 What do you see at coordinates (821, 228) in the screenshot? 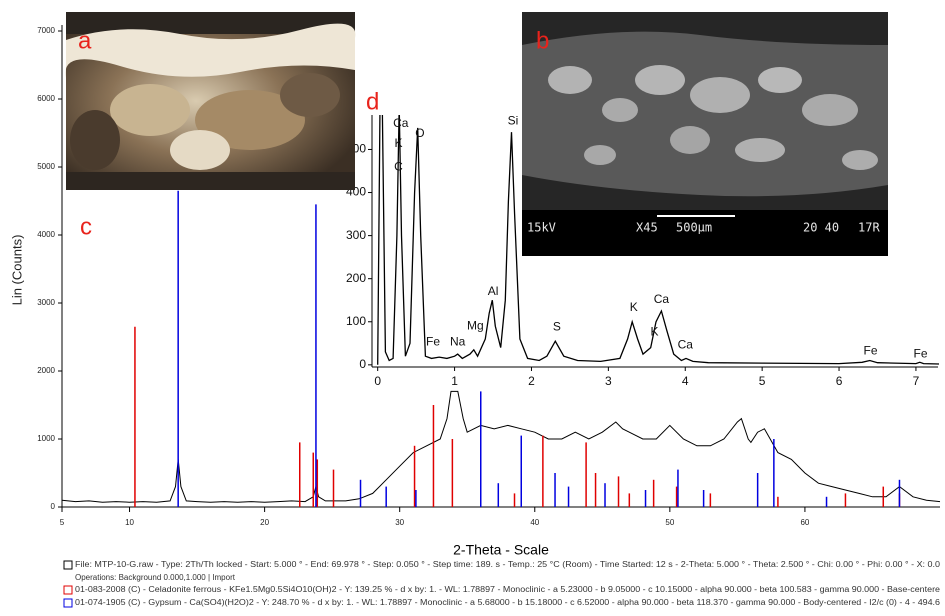
I see `sem-caption: 20 40` at bounding box center [821, 228].